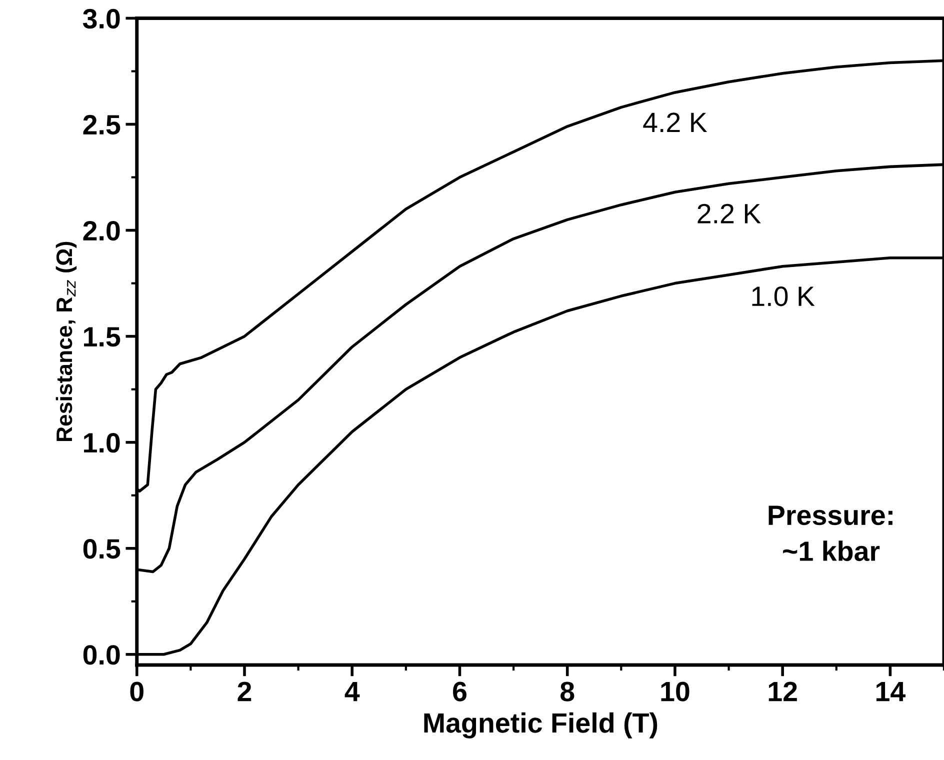 Image resolution: width=944 pixels, height=760 pixels. What do you see at coordinates (891, 692) in the screenshot?
I see `x-tick-label: 14` at bounding box center [891, 692].